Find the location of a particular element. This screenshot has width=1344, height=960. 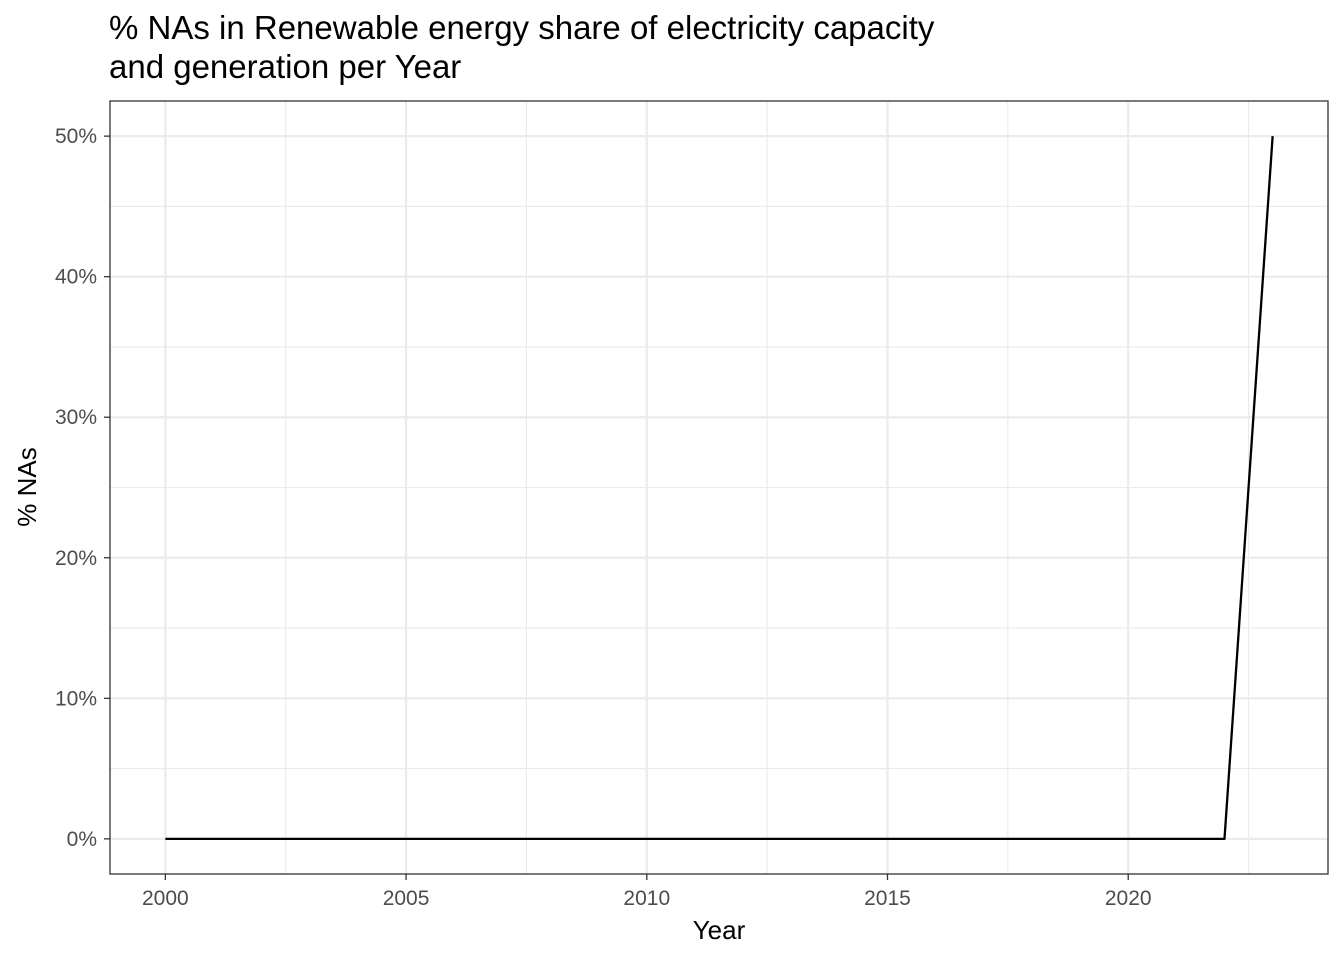

y-tick-label: 0% is located at coordinates (82, 839).